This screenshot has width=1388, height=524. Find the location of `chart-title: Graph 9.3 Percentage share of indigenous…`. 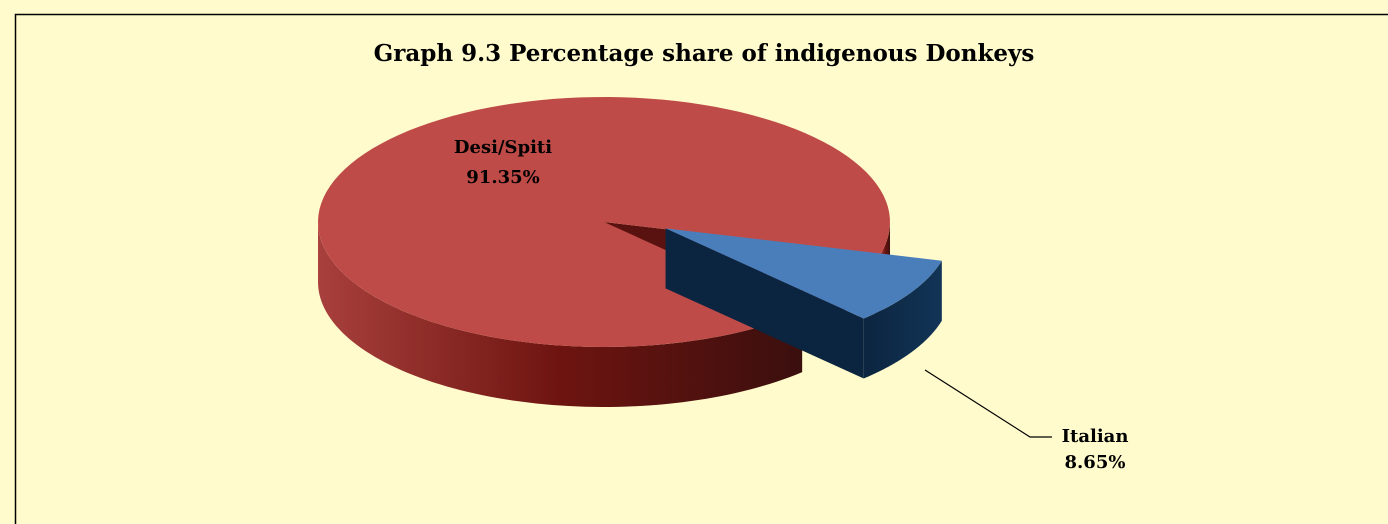

chart-title: Graph 9.3 Percentage share of indigenous… is located at coordinates (704, 53).